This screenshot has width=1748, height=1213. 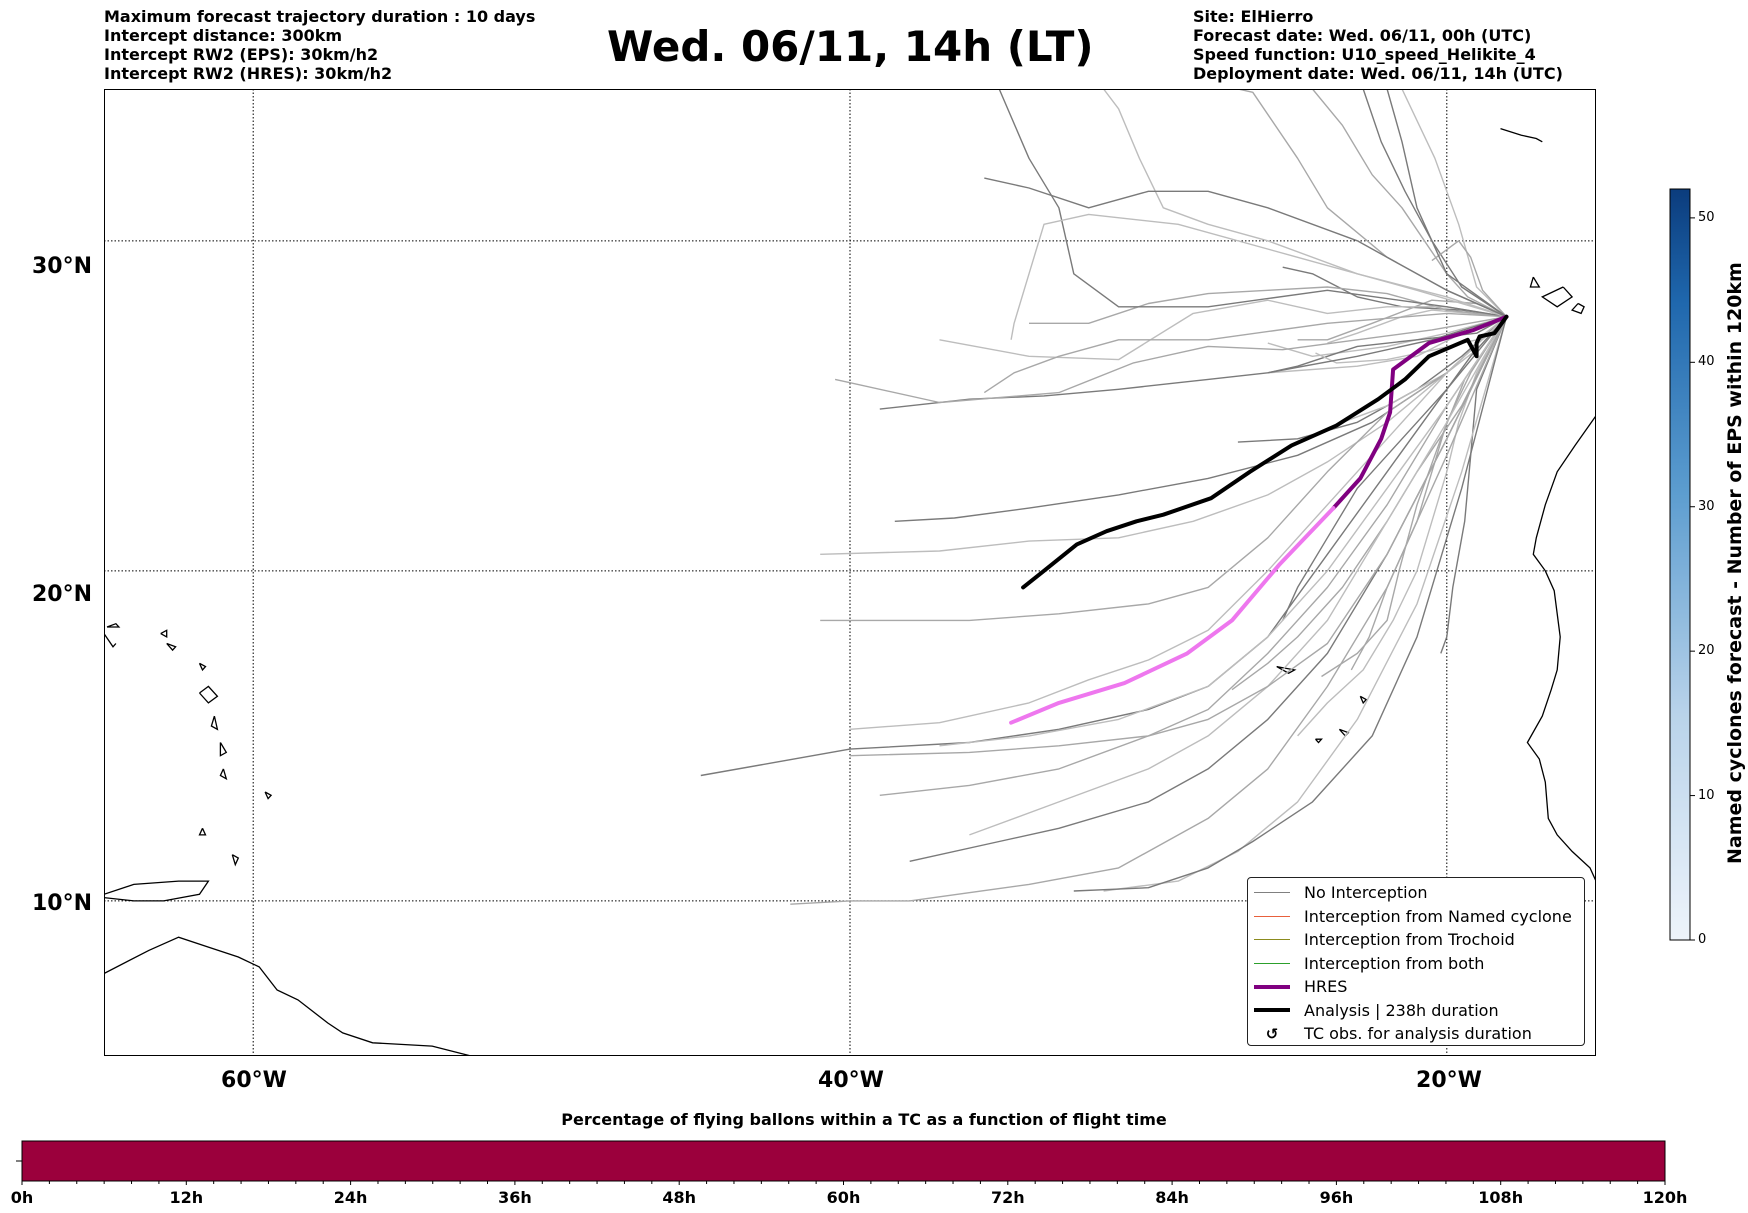 What do you see at coordinates (22, 1197) in the screenshot?
I see `time-label-0h: 0h` at bounding box center [22, 1197].